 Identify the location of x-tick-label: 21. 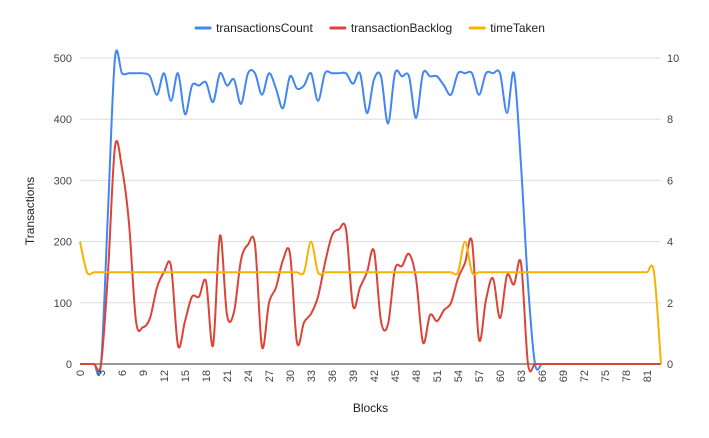
(228, 376).